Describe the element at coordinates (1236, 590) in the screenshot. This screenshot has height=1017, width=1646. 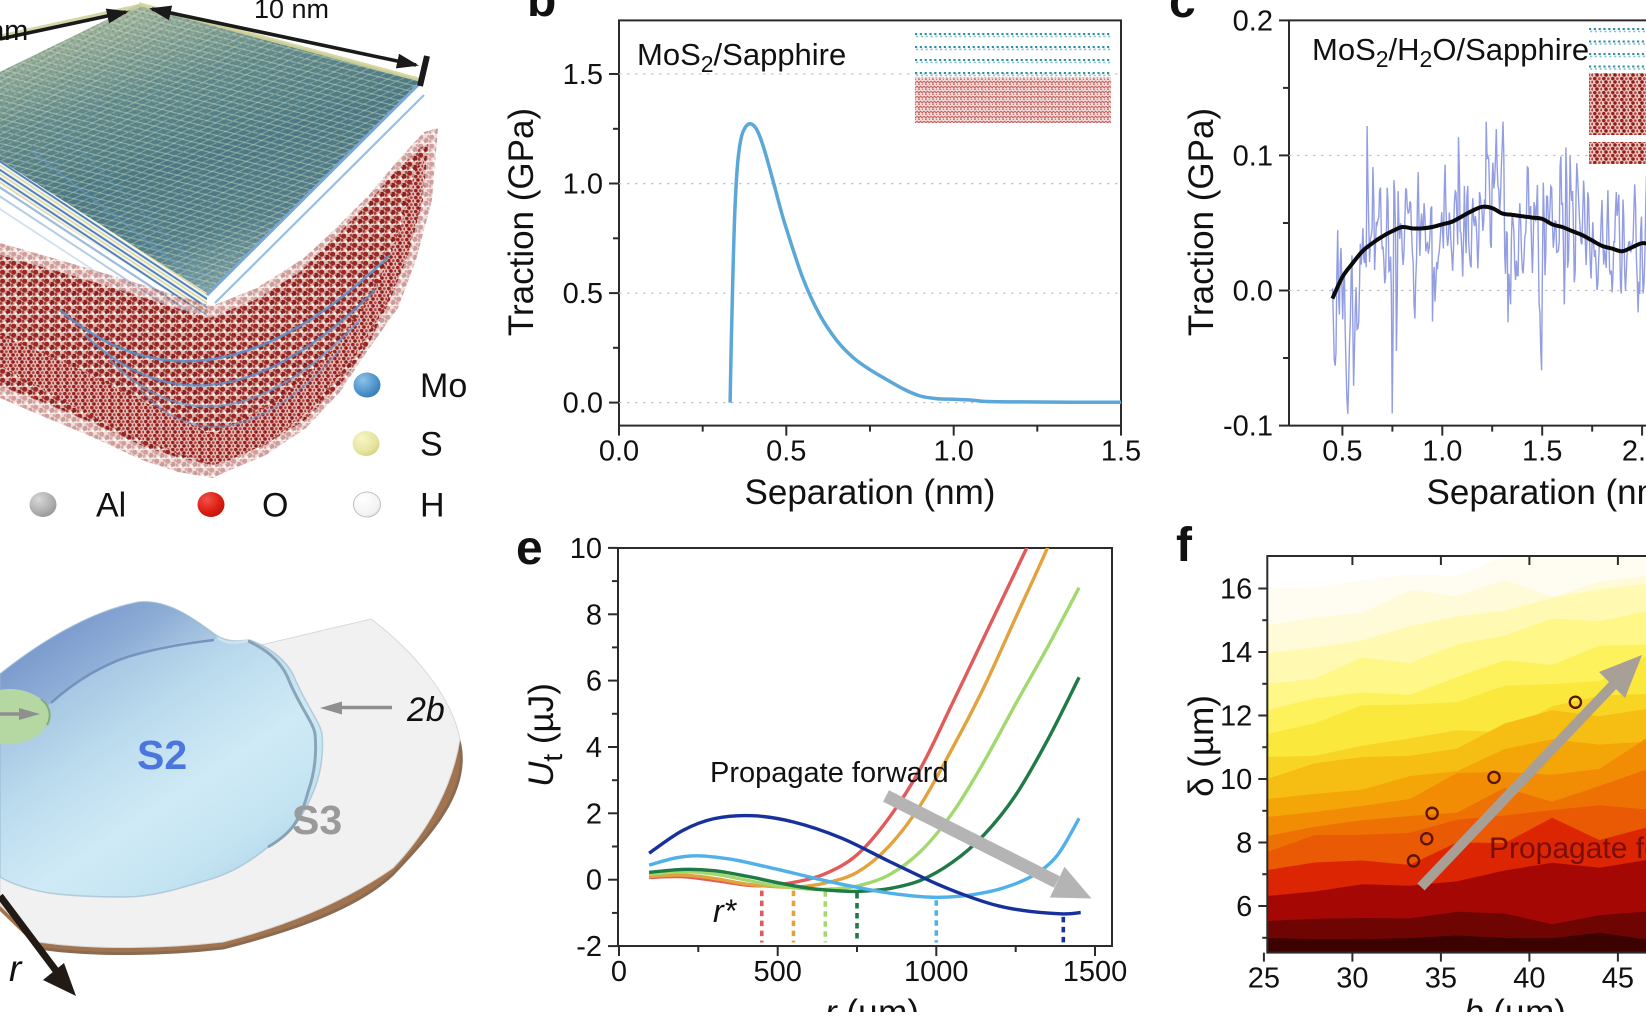
I see `svg-text: 16` at that location.